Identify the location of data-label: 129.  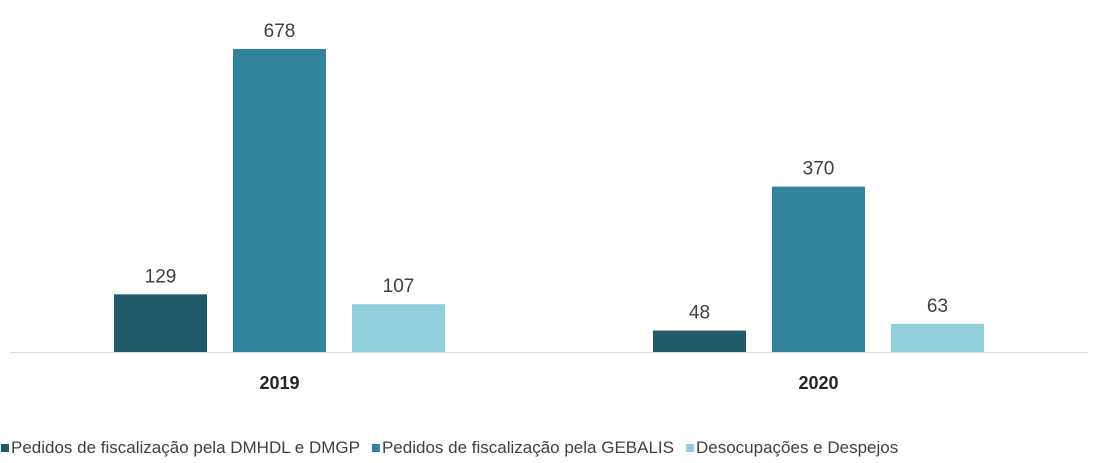
(161, 276).